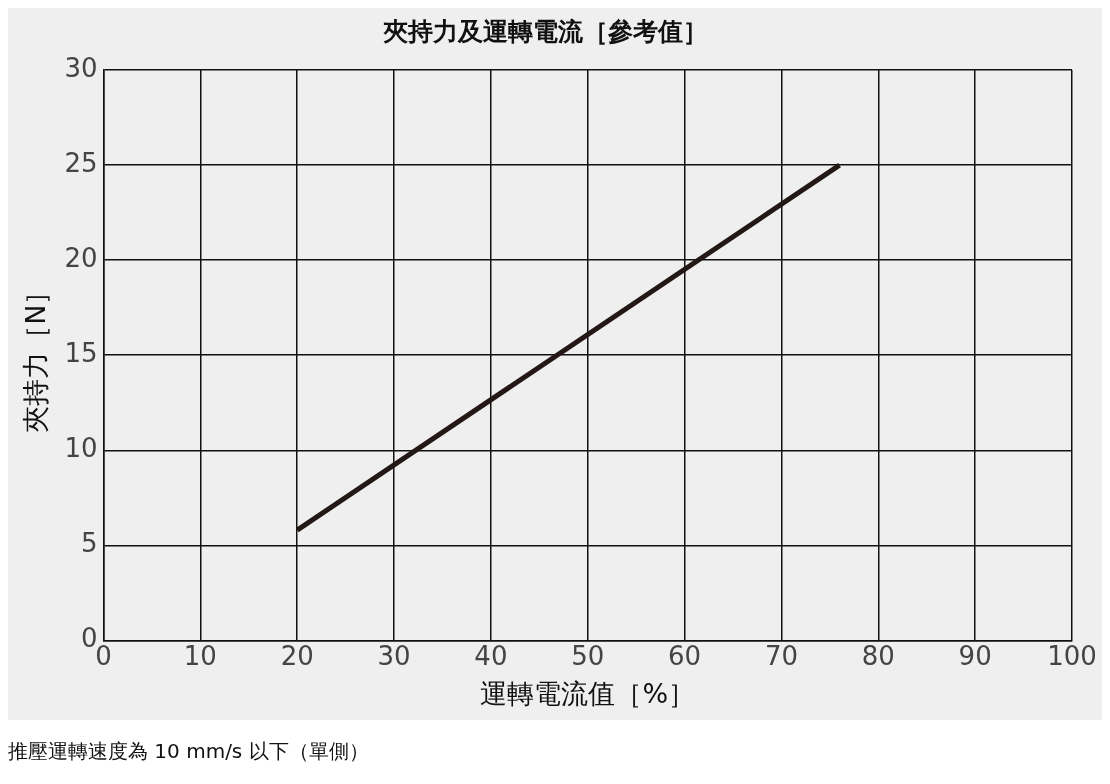  What do you see at coordinates (1072, 655) in the screenshot?
I see `x-tick-label: 100` at bounding box center [1072, 655].